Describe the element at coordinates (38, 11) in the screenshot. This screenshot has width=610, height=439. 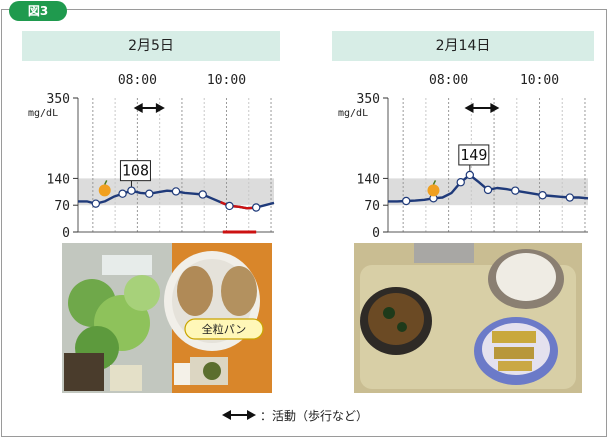
I see `figure-badge: 図3` at that location.